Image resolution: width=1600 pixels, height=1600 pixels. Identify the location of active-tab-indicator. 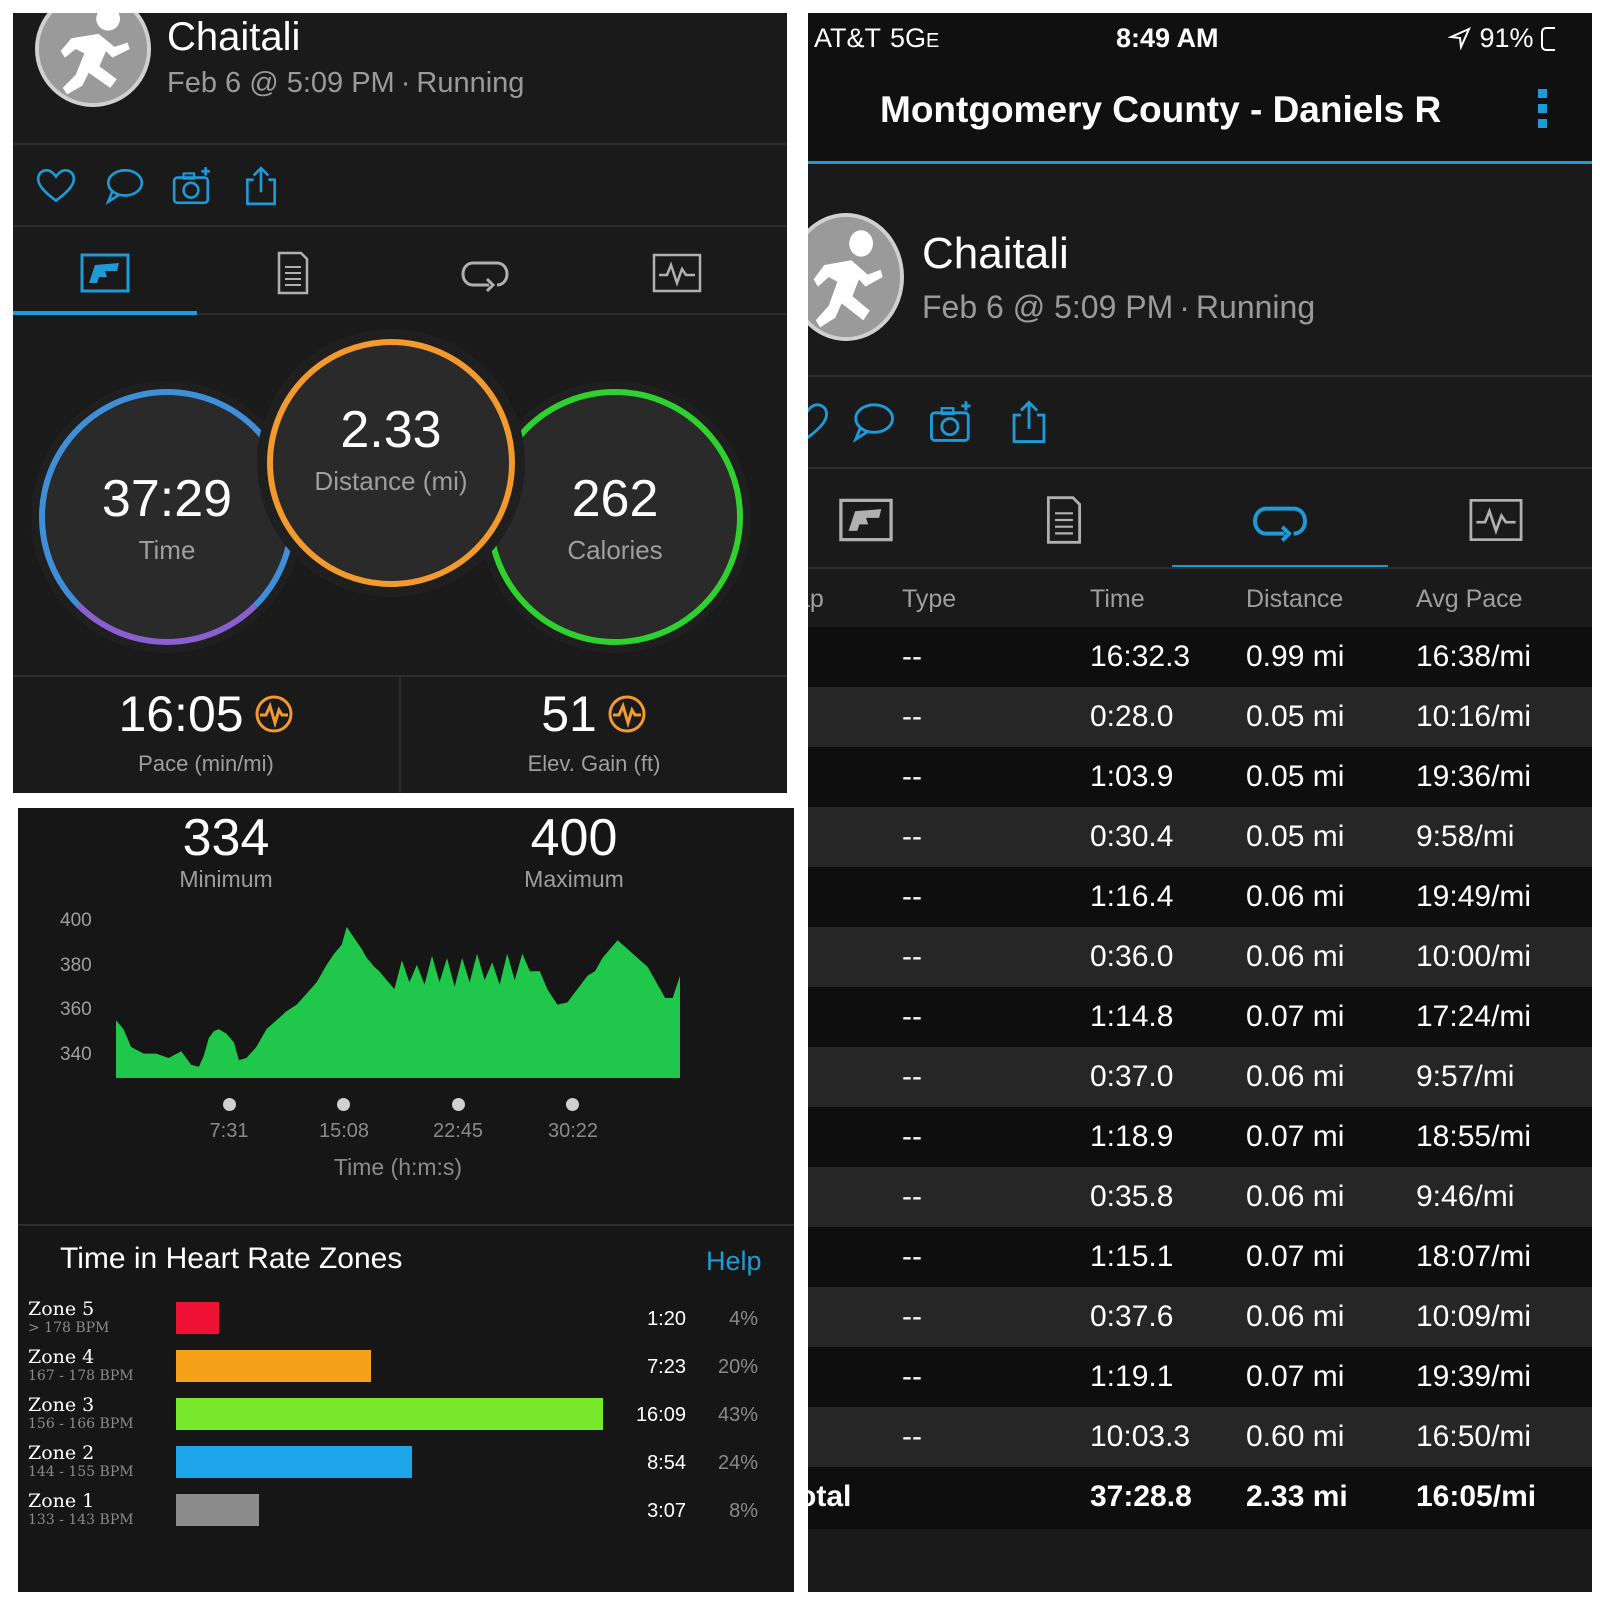
(105, 313).